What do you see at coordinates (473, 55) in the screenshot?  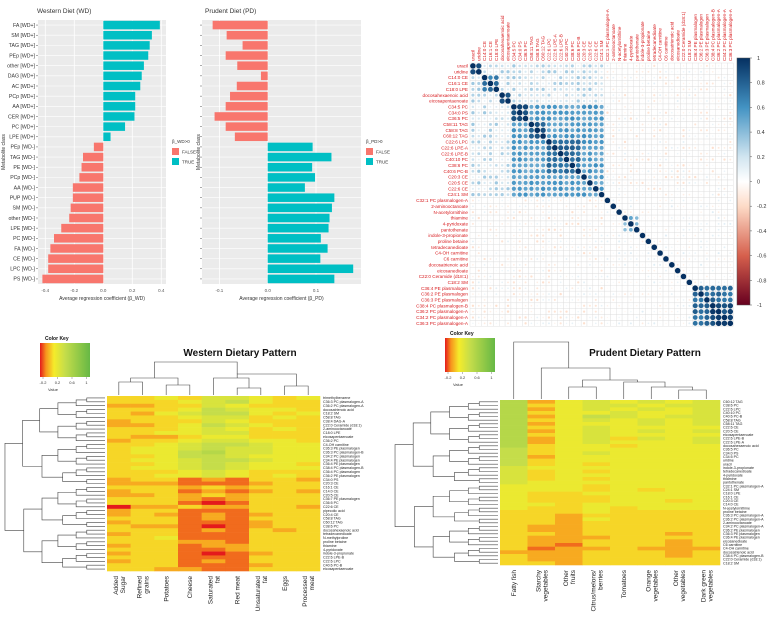 I see `column-label: uracil` at bounding box center [473, 55].